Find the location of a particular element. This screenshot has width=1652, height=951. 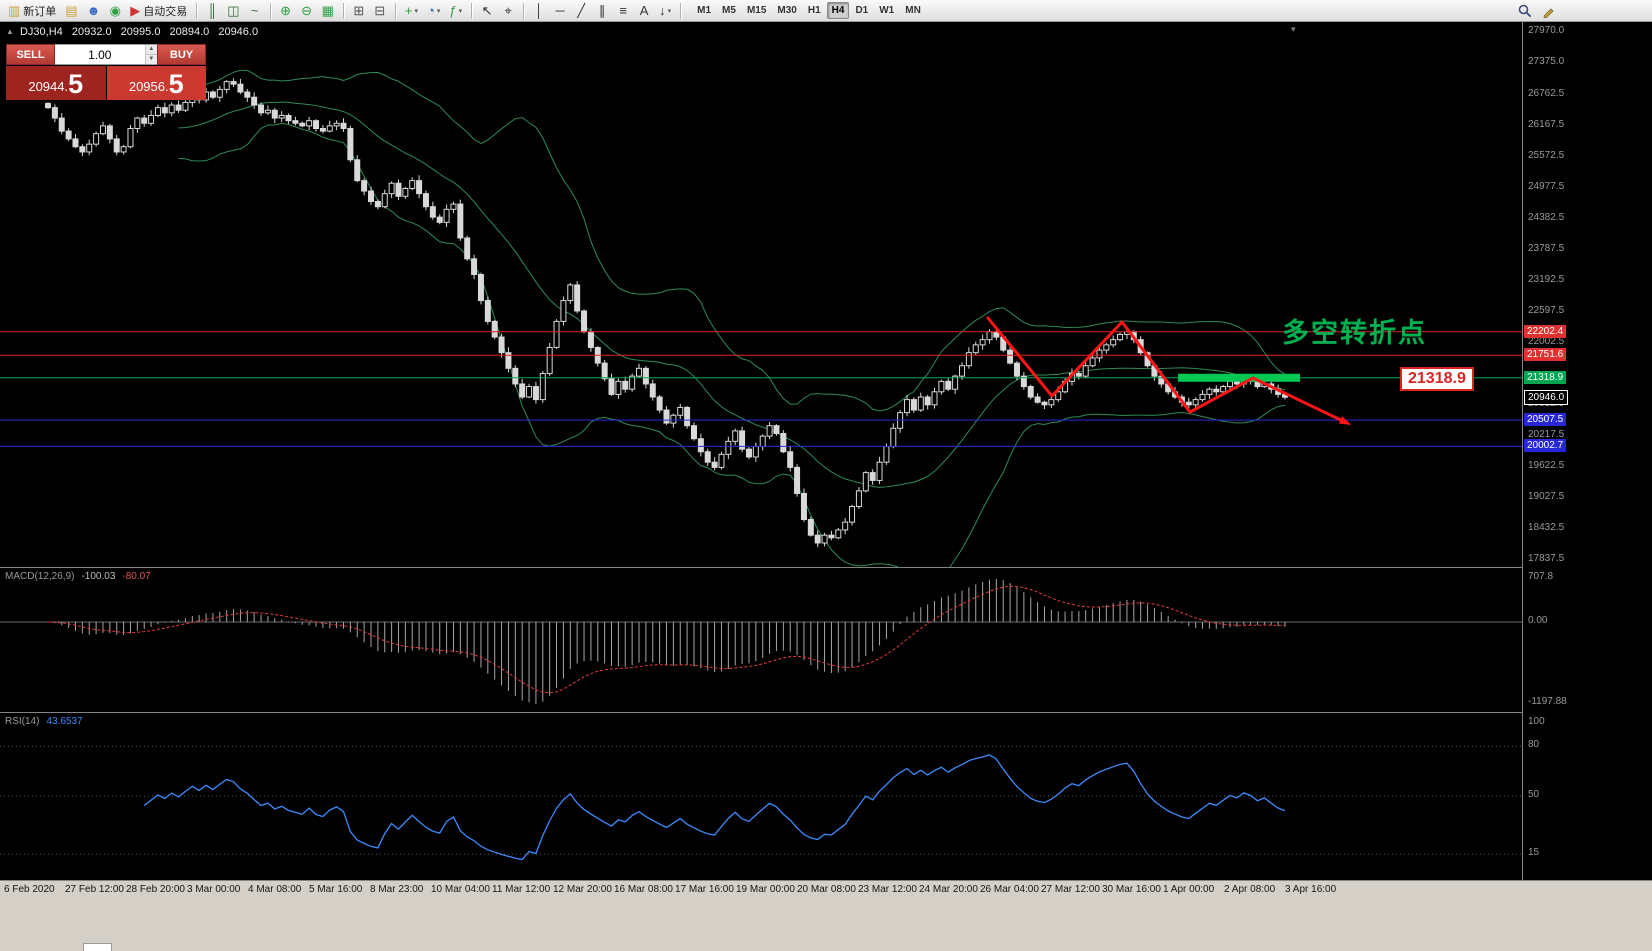

time-axis-label: 24 Mar 20:00 is located at coordinates (948, 889).